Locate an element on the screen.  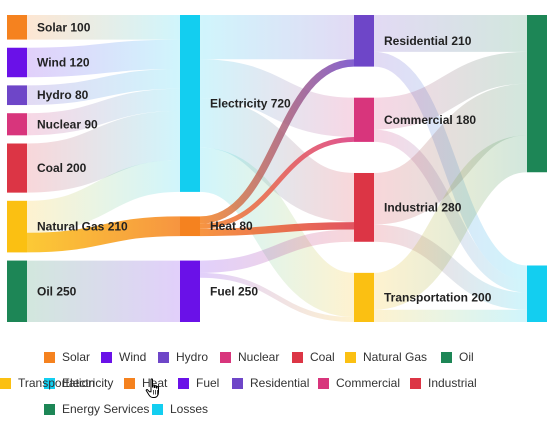
legend-item-commercial: Commercial is located at coordinates (359, 383).